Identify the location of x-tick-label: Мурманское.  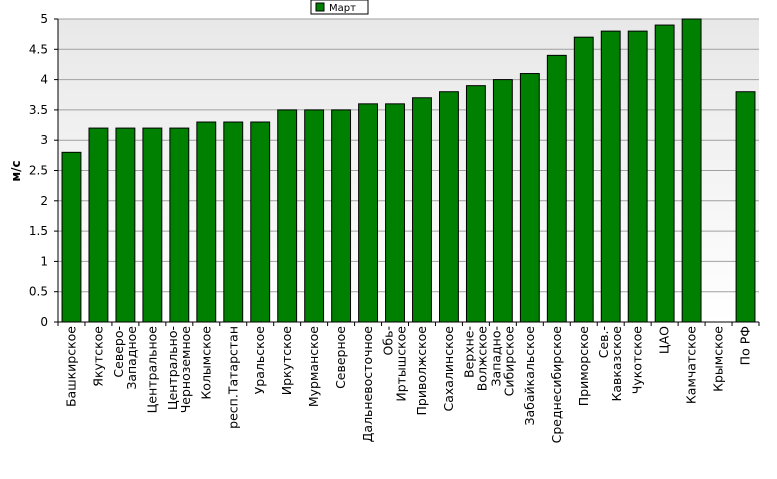
(313, 366).